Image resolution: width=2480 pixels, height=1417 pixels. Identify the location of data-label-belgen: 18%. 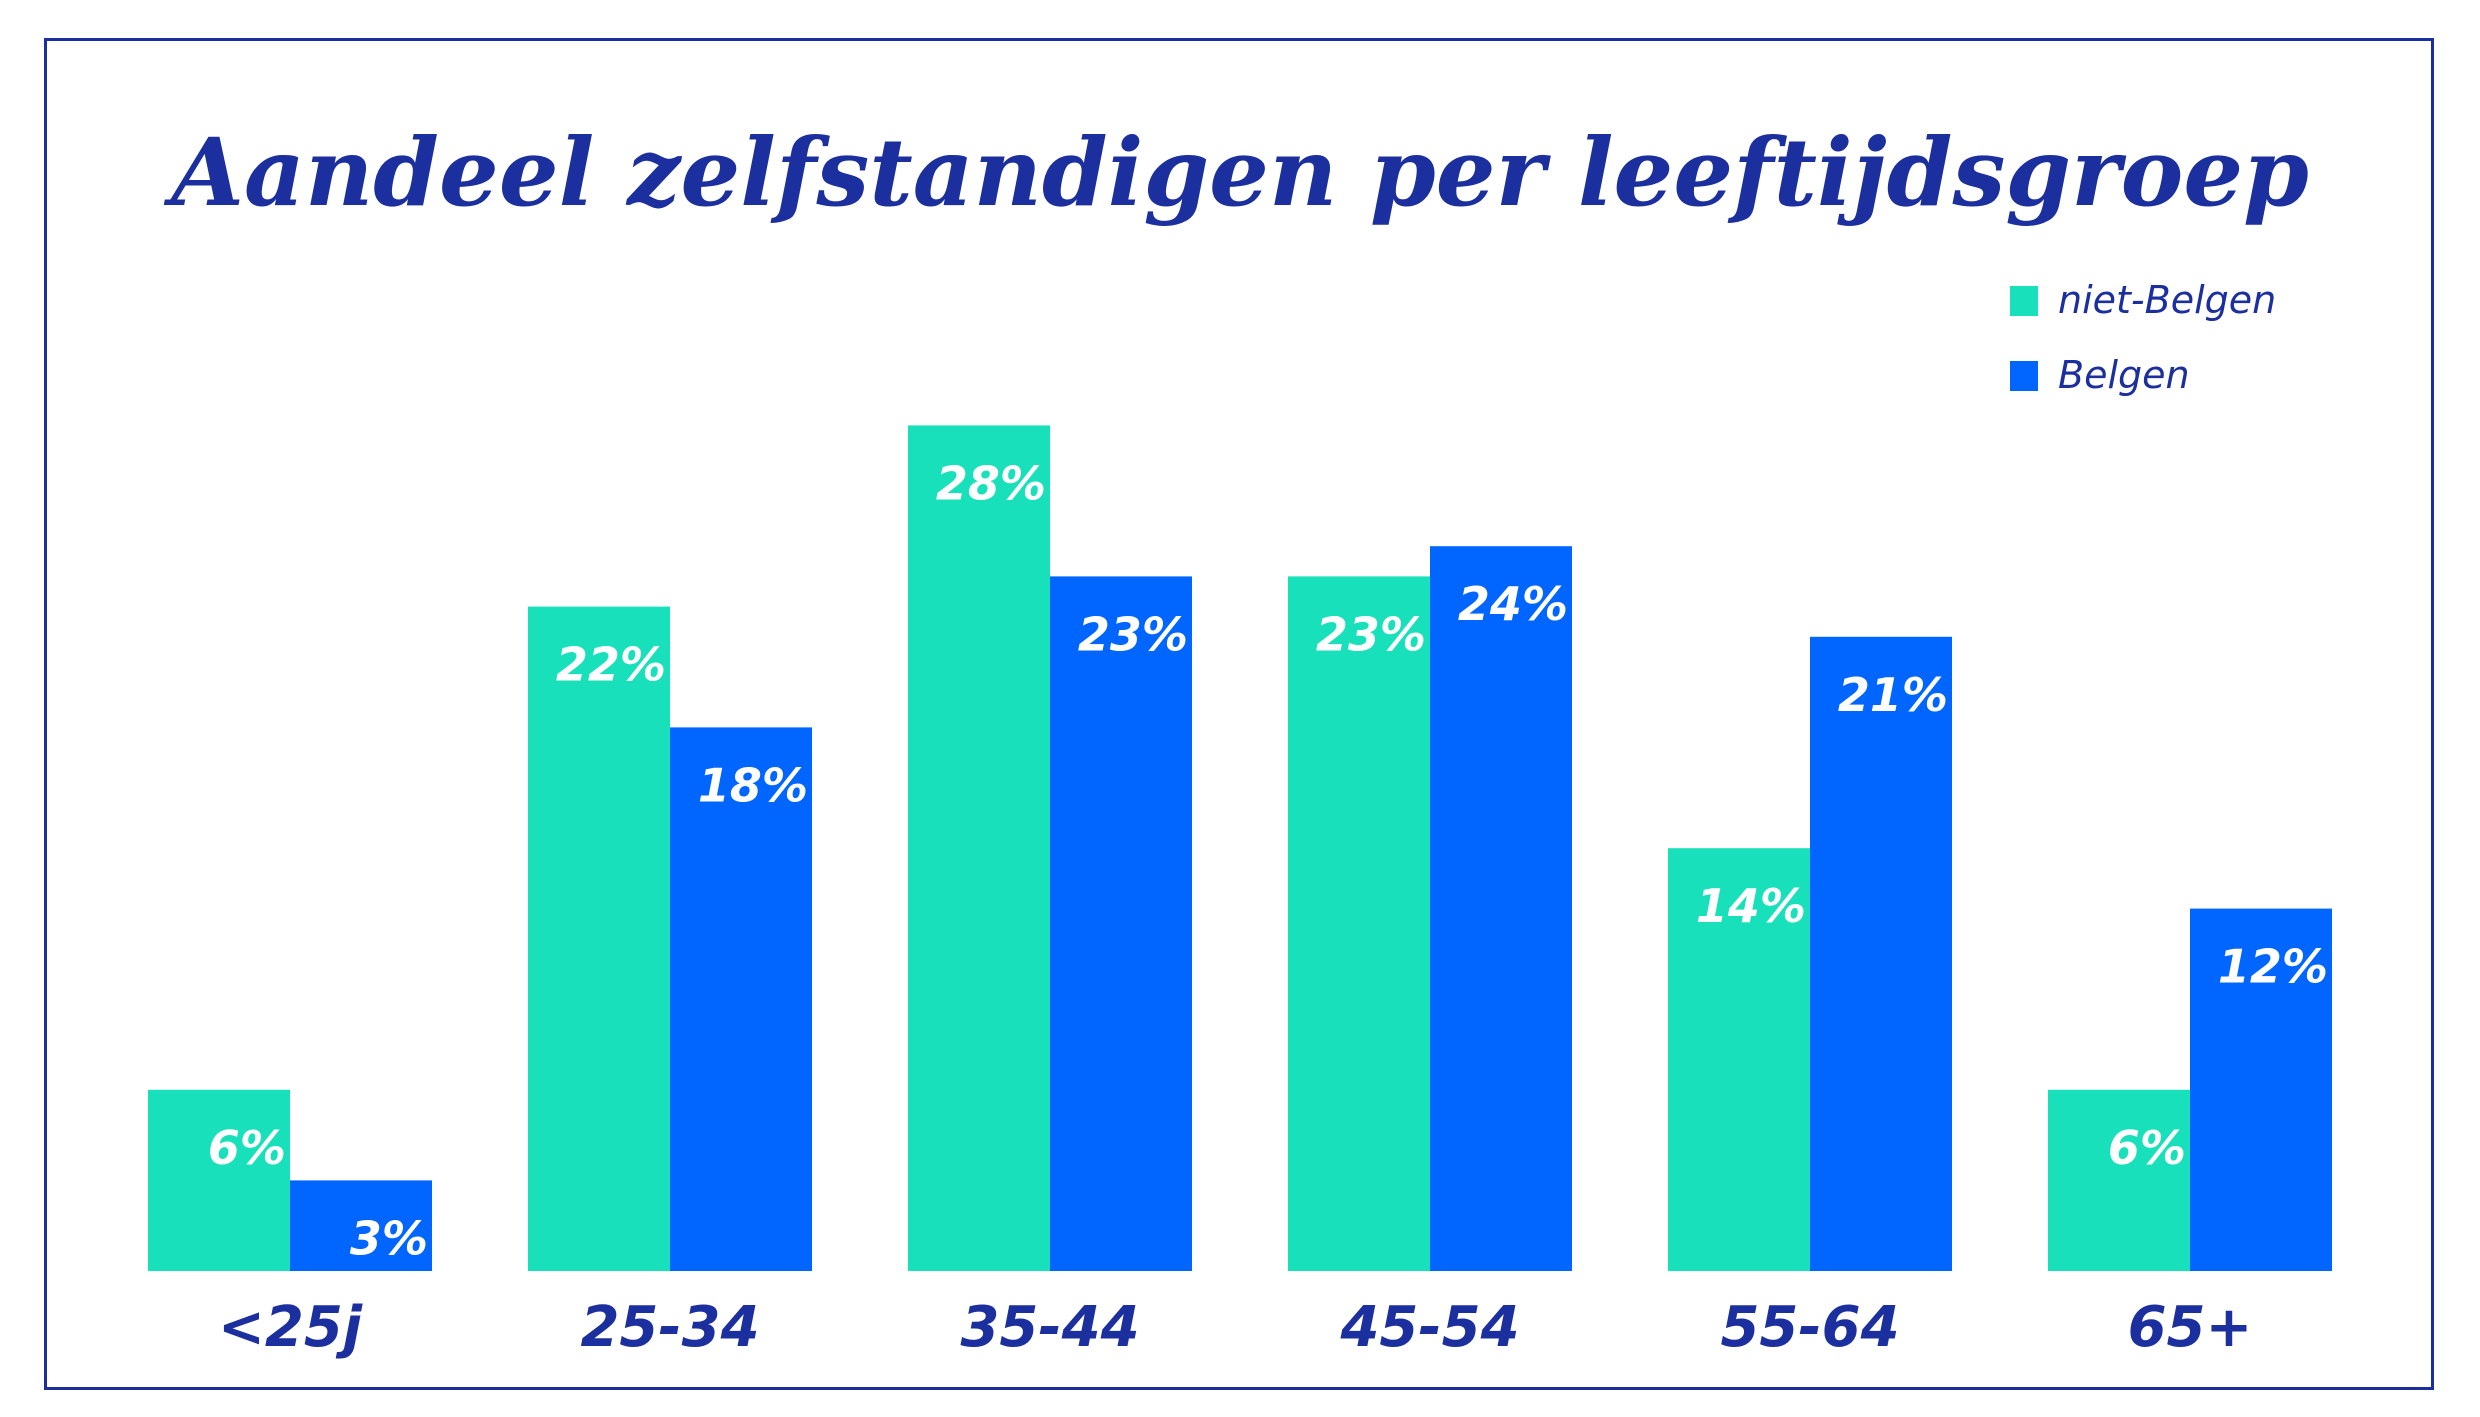
(753, 785).